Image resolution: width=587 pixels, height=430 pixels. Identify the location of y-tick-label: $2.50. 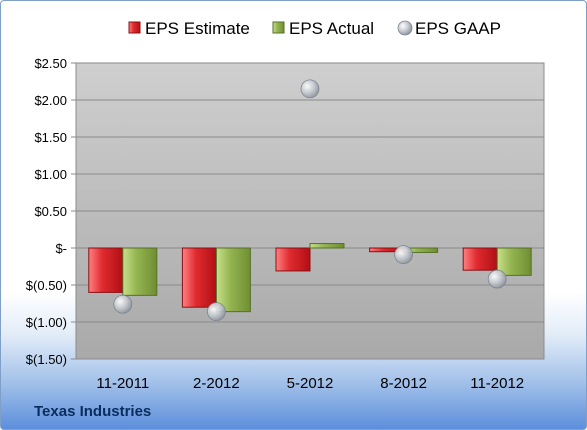
(50, 63).